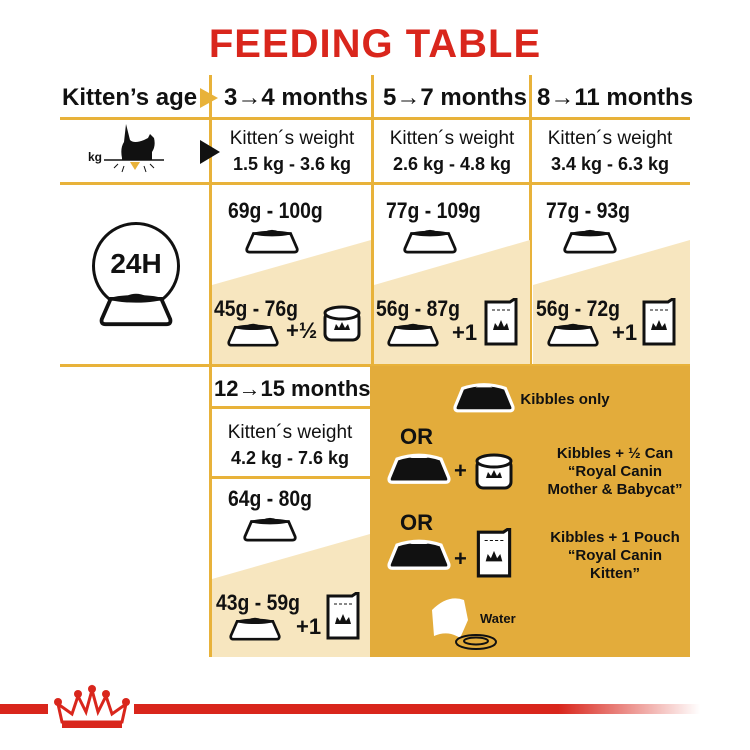 The height and width of the screenshot is (750, 750). Describe the element at coordinates (588, 210) in the screenshot. I see `dry-amount: 77g - 93g` at that location.